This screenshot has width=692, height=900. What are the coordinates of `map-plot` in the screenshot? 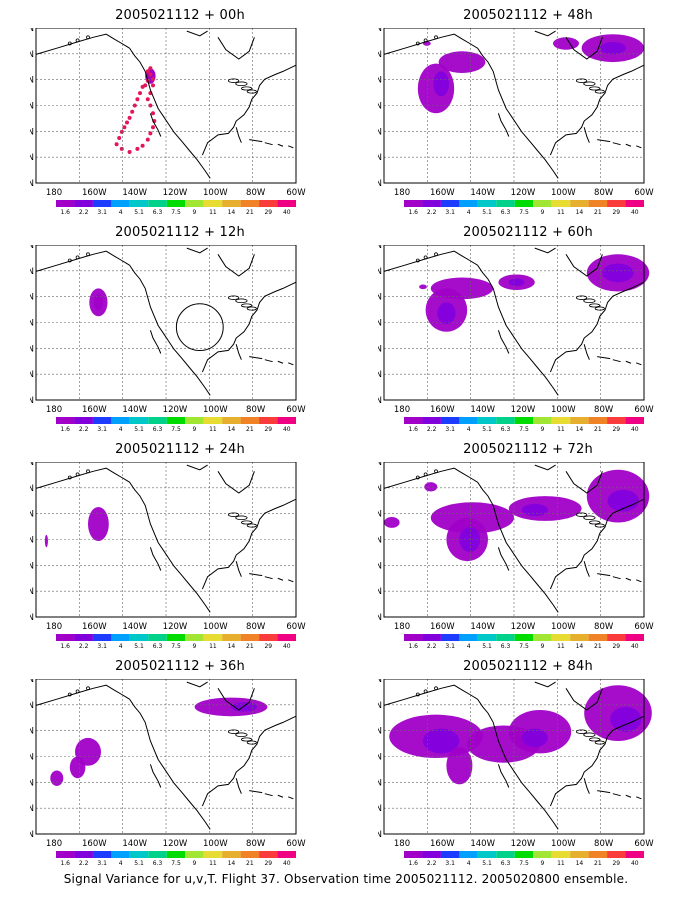 It's located at (166, 757).